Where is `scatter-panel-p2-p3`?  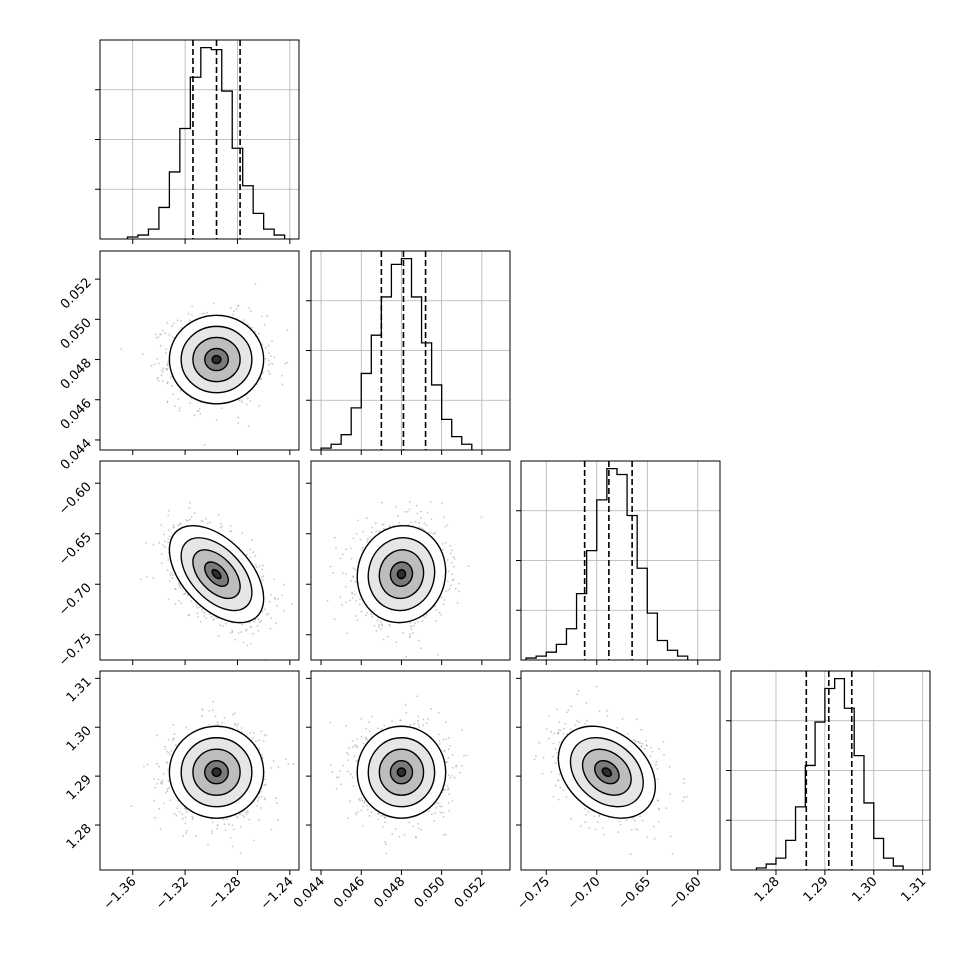
scatter-panel-p2-p3 is located at coordinates (618, 772).